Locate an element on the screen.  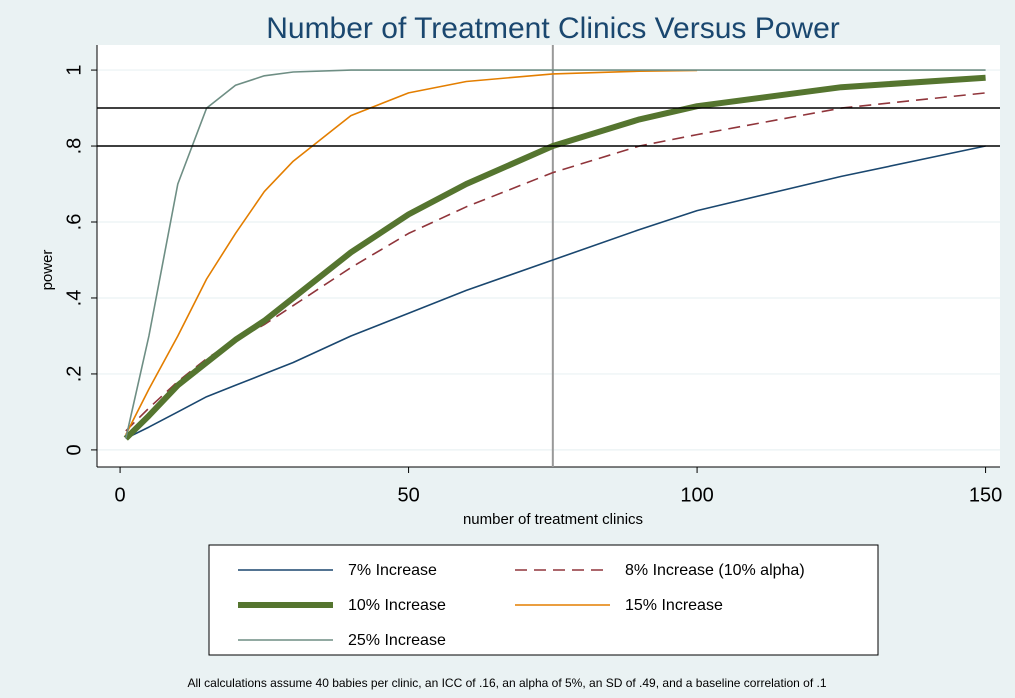
y-tick-label: 0 is located at coordinates (74, 449).